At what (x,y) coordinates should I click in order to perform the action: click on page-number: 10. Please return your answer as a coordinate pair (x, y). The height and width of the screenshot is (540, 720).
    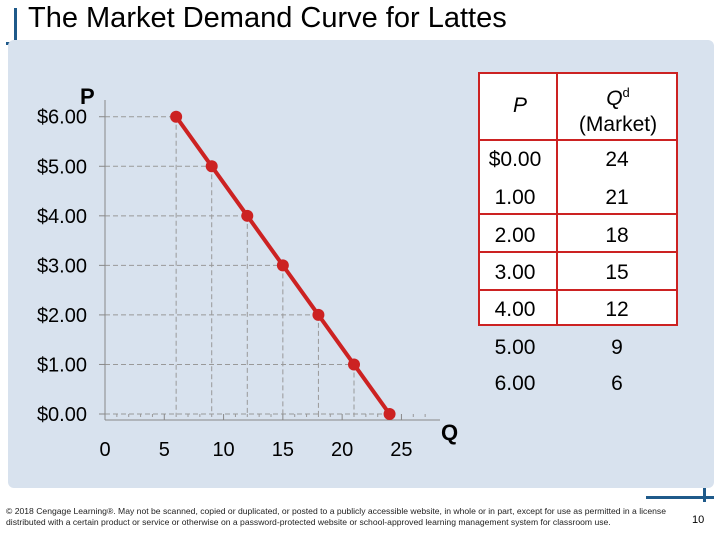
    Looking at the image, I should click on (698, 520).